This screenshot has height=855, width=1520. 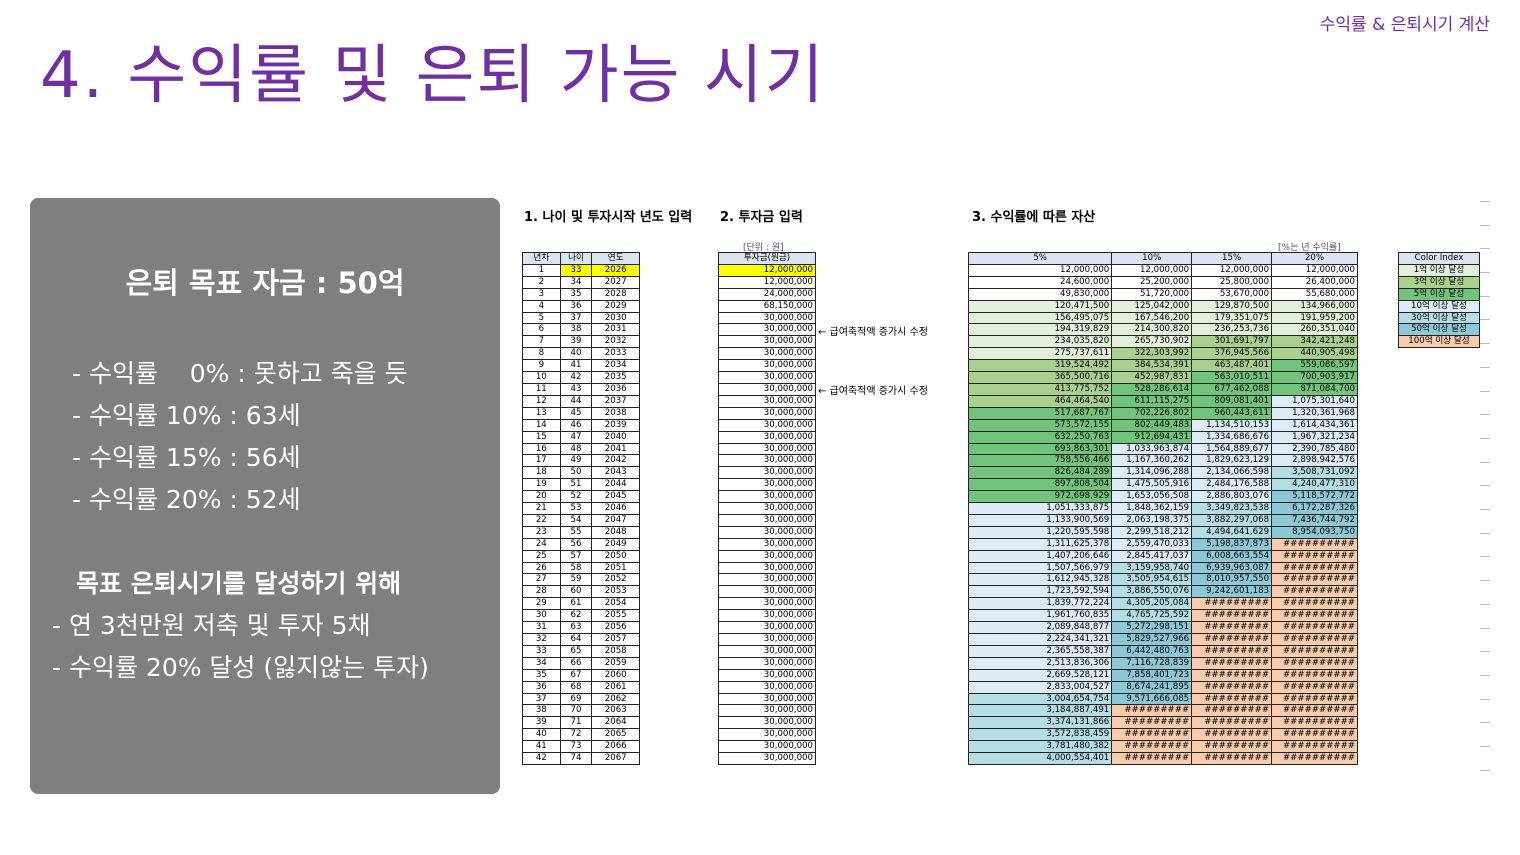 I want to click on cell-year: 2044, so click(x=615, y=485).